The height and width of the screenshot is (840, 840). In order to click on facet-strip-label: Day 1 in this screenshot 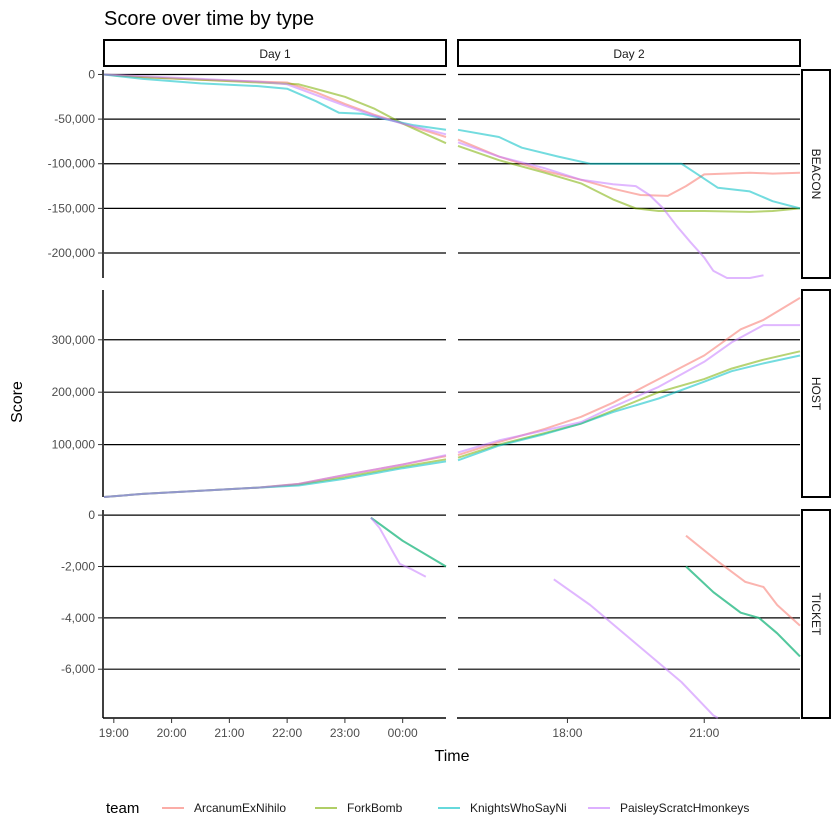, I will do `click(275, 54)`.